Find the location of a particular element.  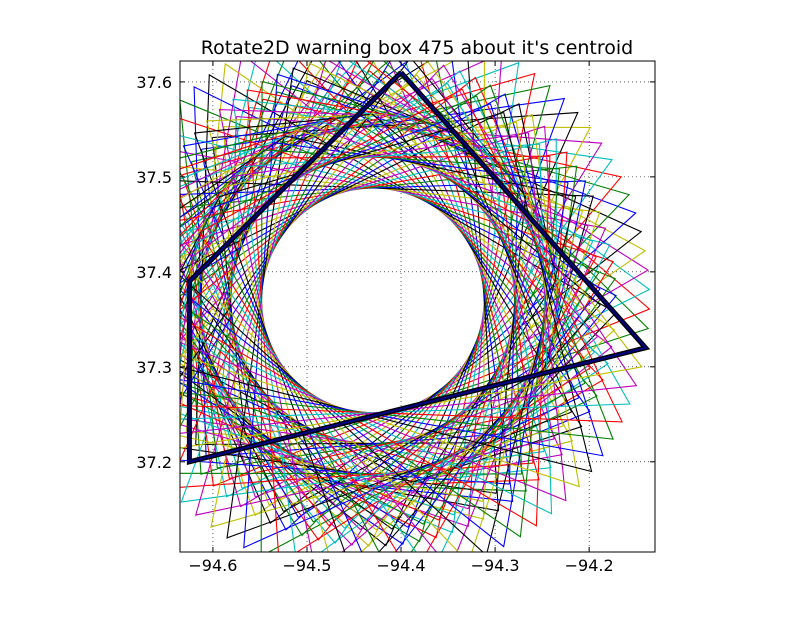

y-tick-label: 37.6 is located at coordinates (154, 82).